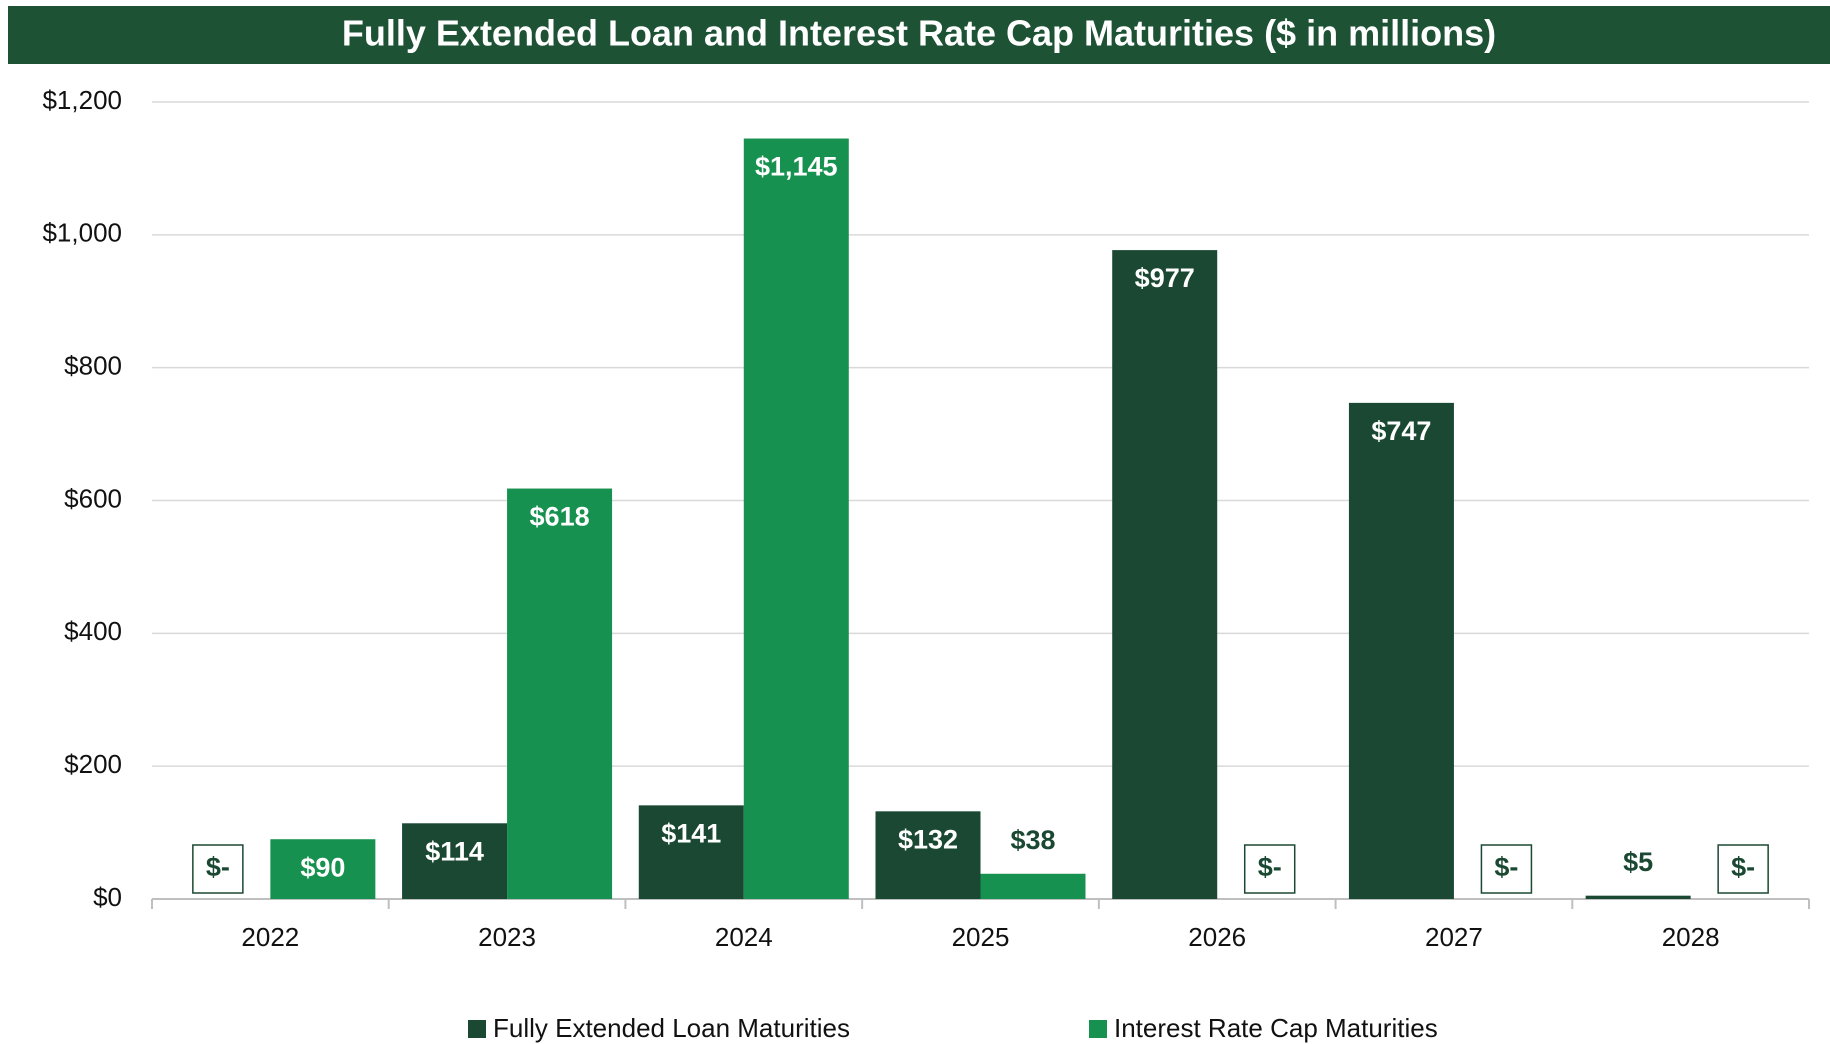 This screenshot has width=1830, height=1044. I want to click on x-tick-label: 2028, so click(1691, 937).